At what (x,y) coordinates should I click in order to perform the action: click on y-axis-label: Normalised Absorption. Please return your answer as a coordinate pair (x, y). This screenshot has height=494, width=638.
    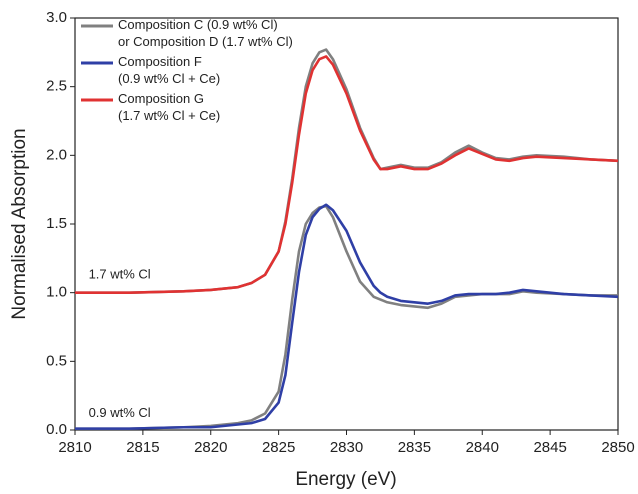
    Looking at the image, I should click on (19, 223).